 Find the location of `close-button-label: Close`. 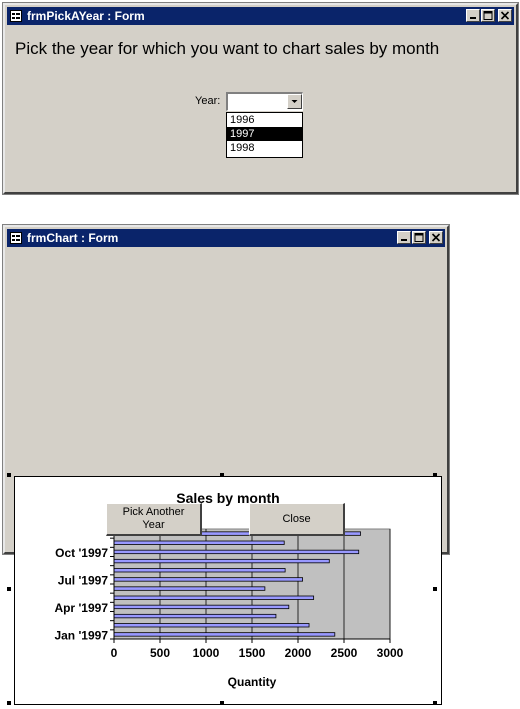

close-button-label: Close is located at coordinates (296, 518).